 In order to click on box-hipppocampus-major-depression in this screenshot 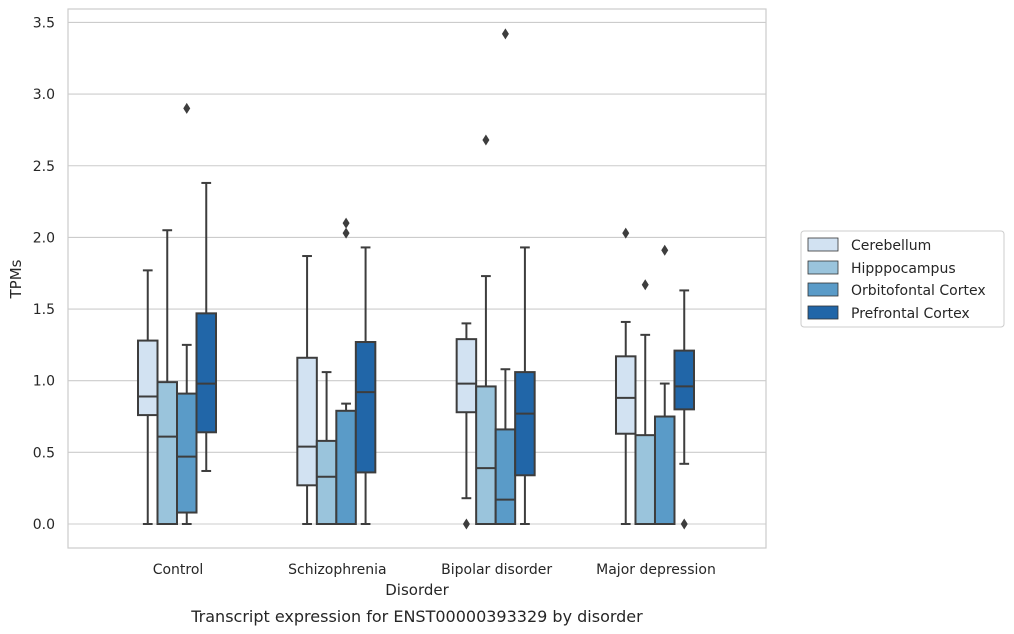, I will do `click(645, 402)`.